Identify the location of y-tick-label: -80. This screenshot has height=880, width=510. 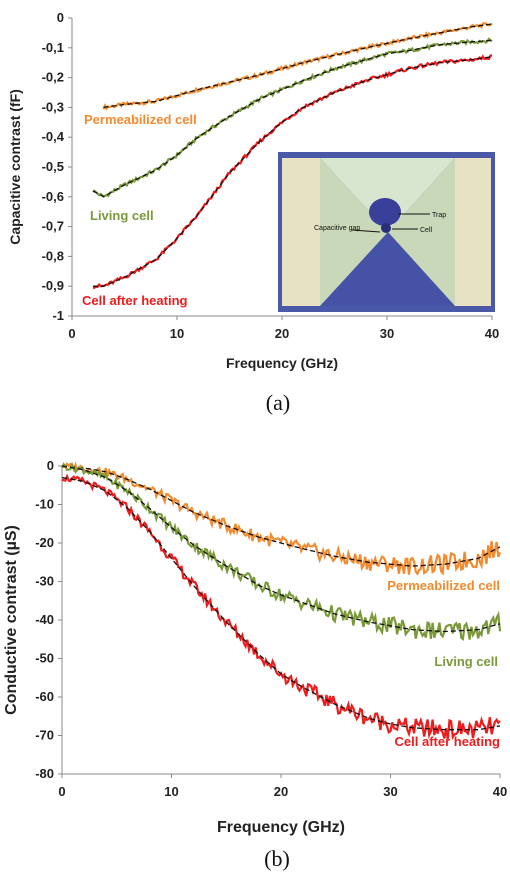
(44, 773).